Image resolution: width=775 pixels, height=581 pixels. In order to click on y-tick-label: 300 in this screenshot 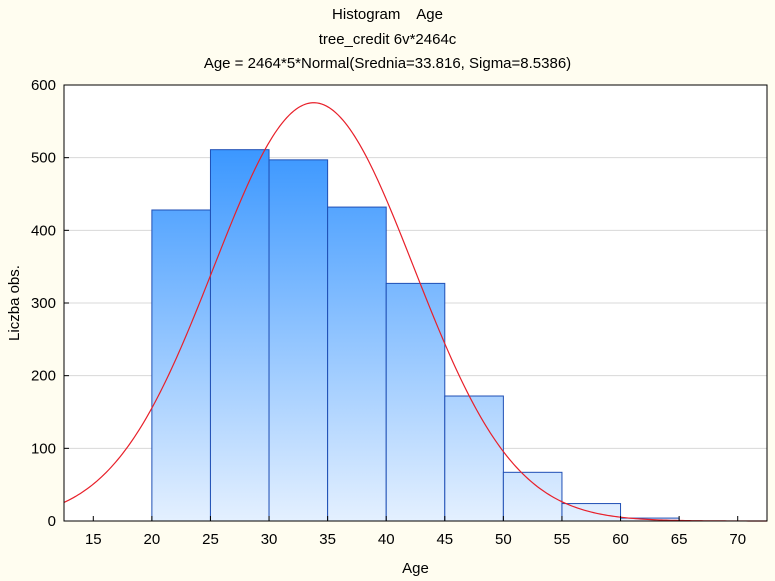, I will do `click(43, 303)`.